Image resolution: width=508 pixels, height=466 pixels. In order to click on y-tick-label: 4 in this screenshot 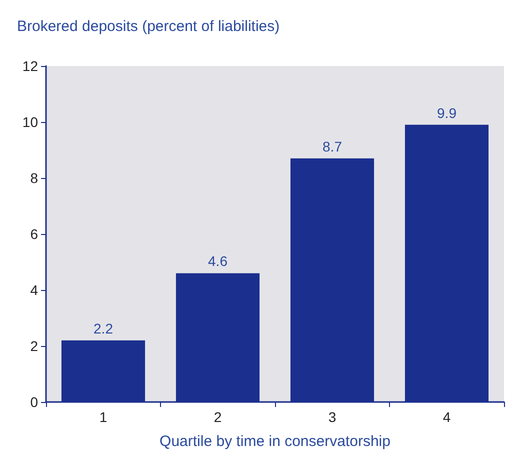, I will do `click(34, 290)`.